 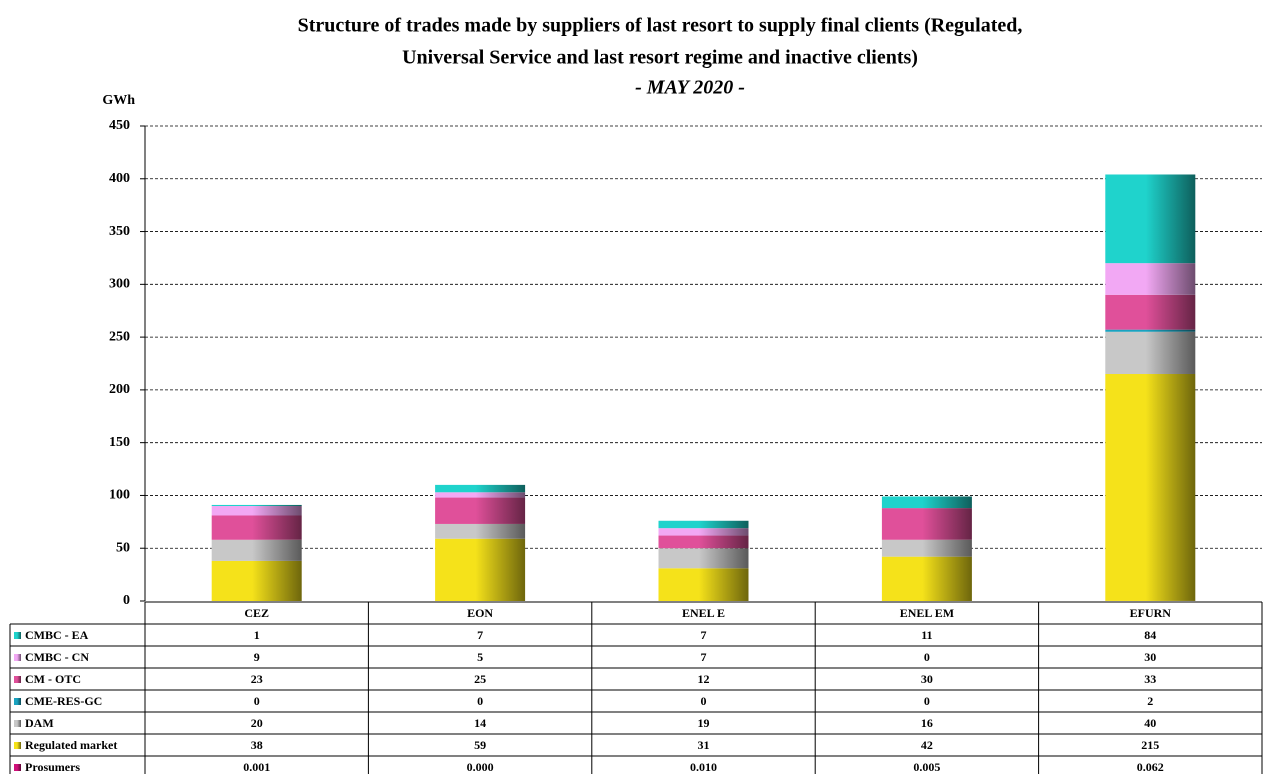 I want to click on table-value: 0.010, so click(x=703, y=767).